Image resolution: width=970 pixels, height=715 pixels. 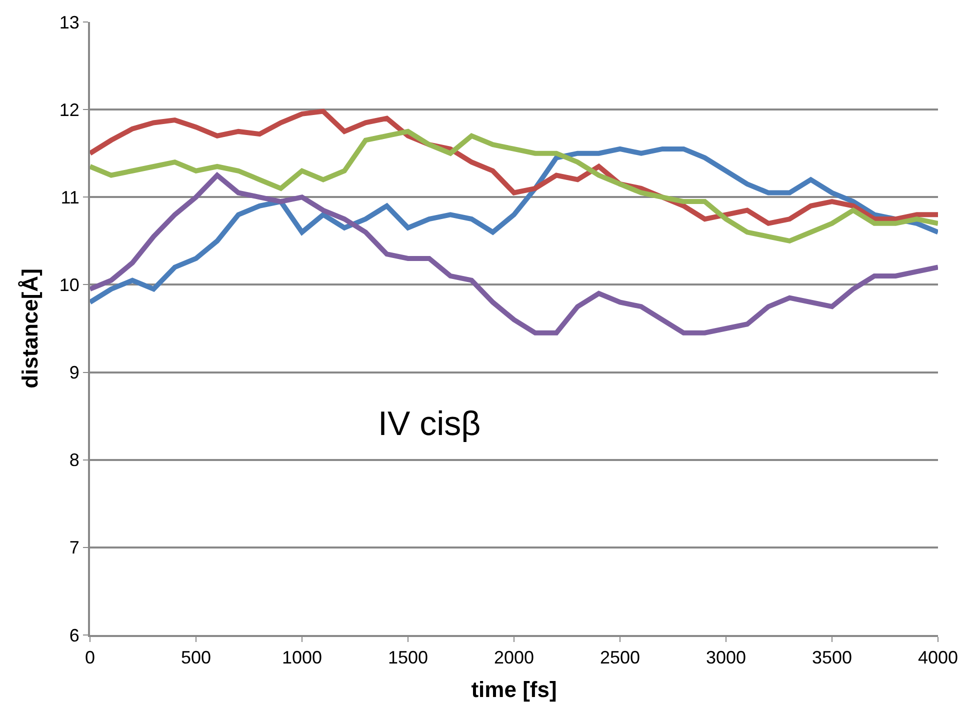 What do you see at coordinates (74, 548) in the screenshot?
I see `y-tick-label: 7` at bounding box center [74, 548].